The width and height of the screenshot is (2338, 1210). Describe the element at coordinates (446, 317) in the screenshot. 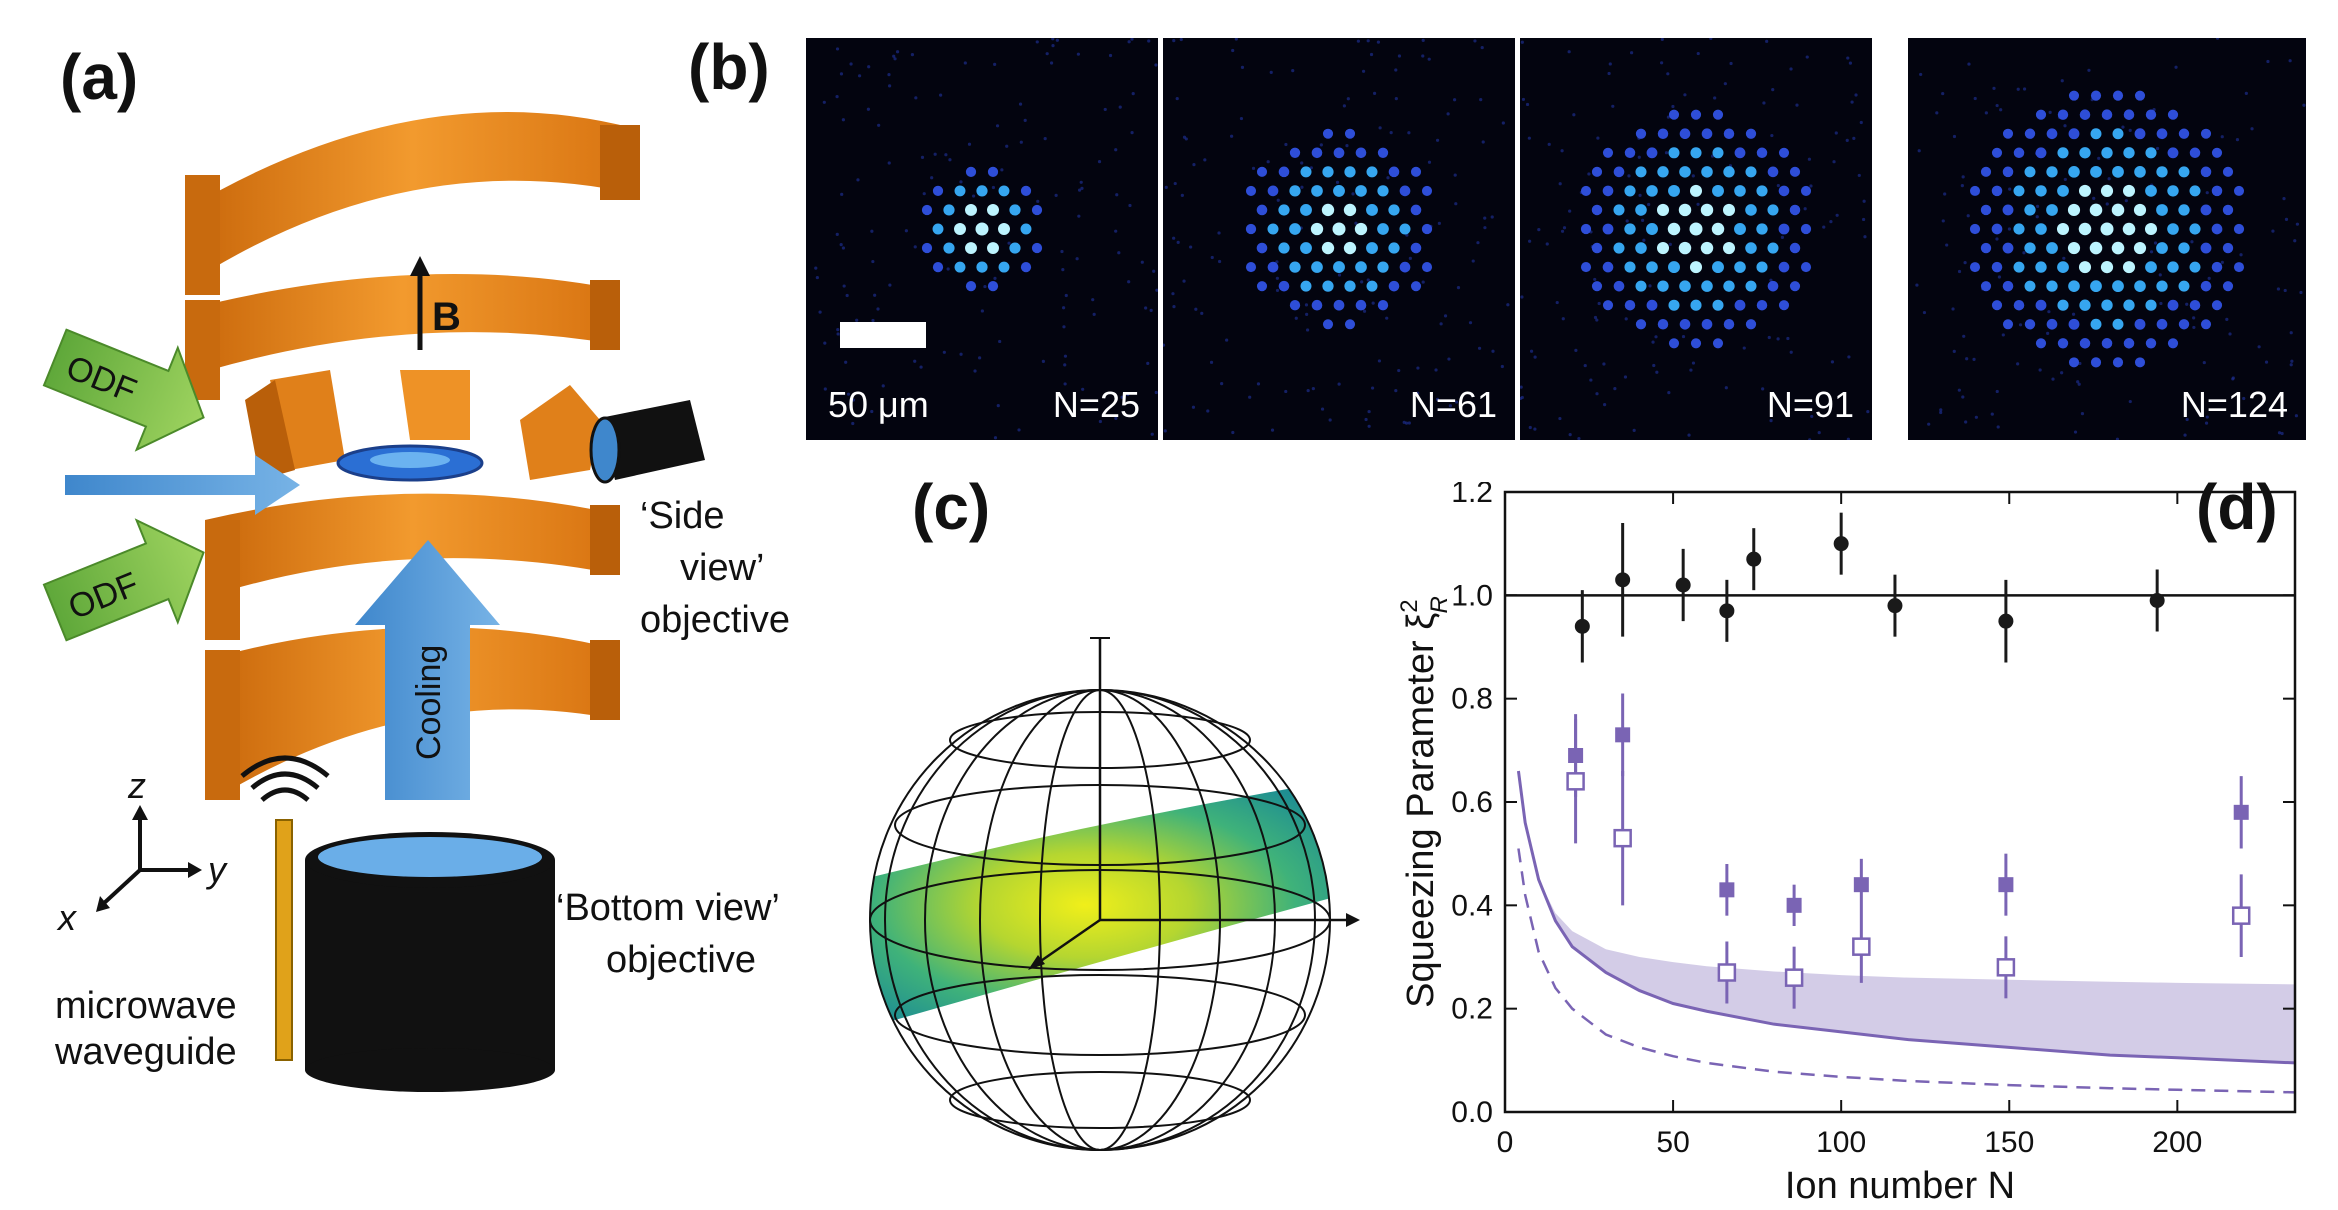

I see `field-label: B` at that location.